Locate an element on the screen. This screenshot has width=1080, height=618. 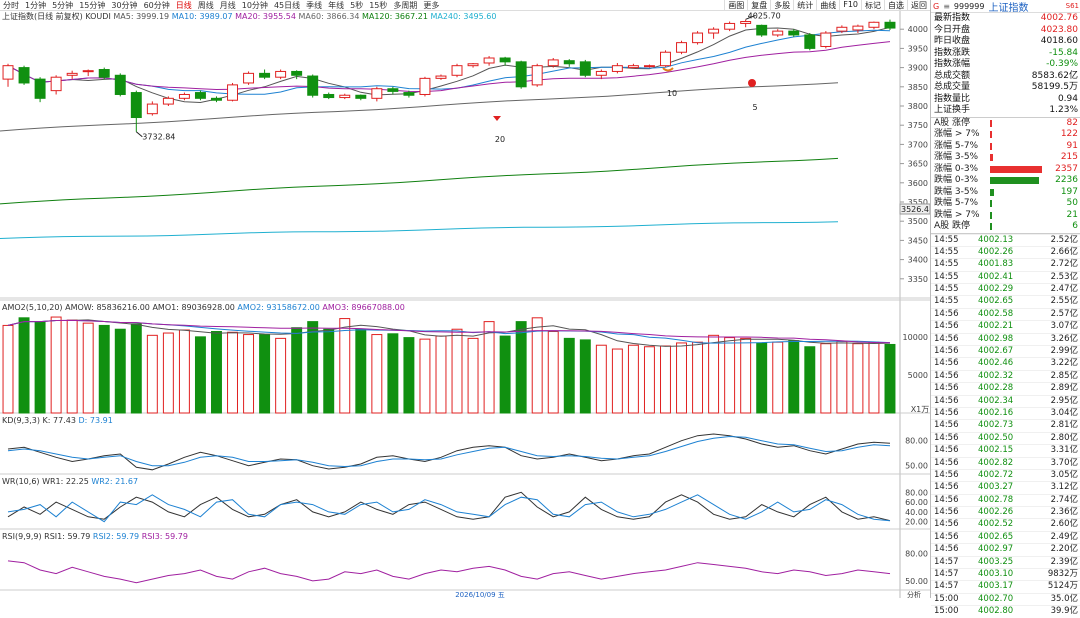
tool-button: 标记 is located at coordinates (872, 5).